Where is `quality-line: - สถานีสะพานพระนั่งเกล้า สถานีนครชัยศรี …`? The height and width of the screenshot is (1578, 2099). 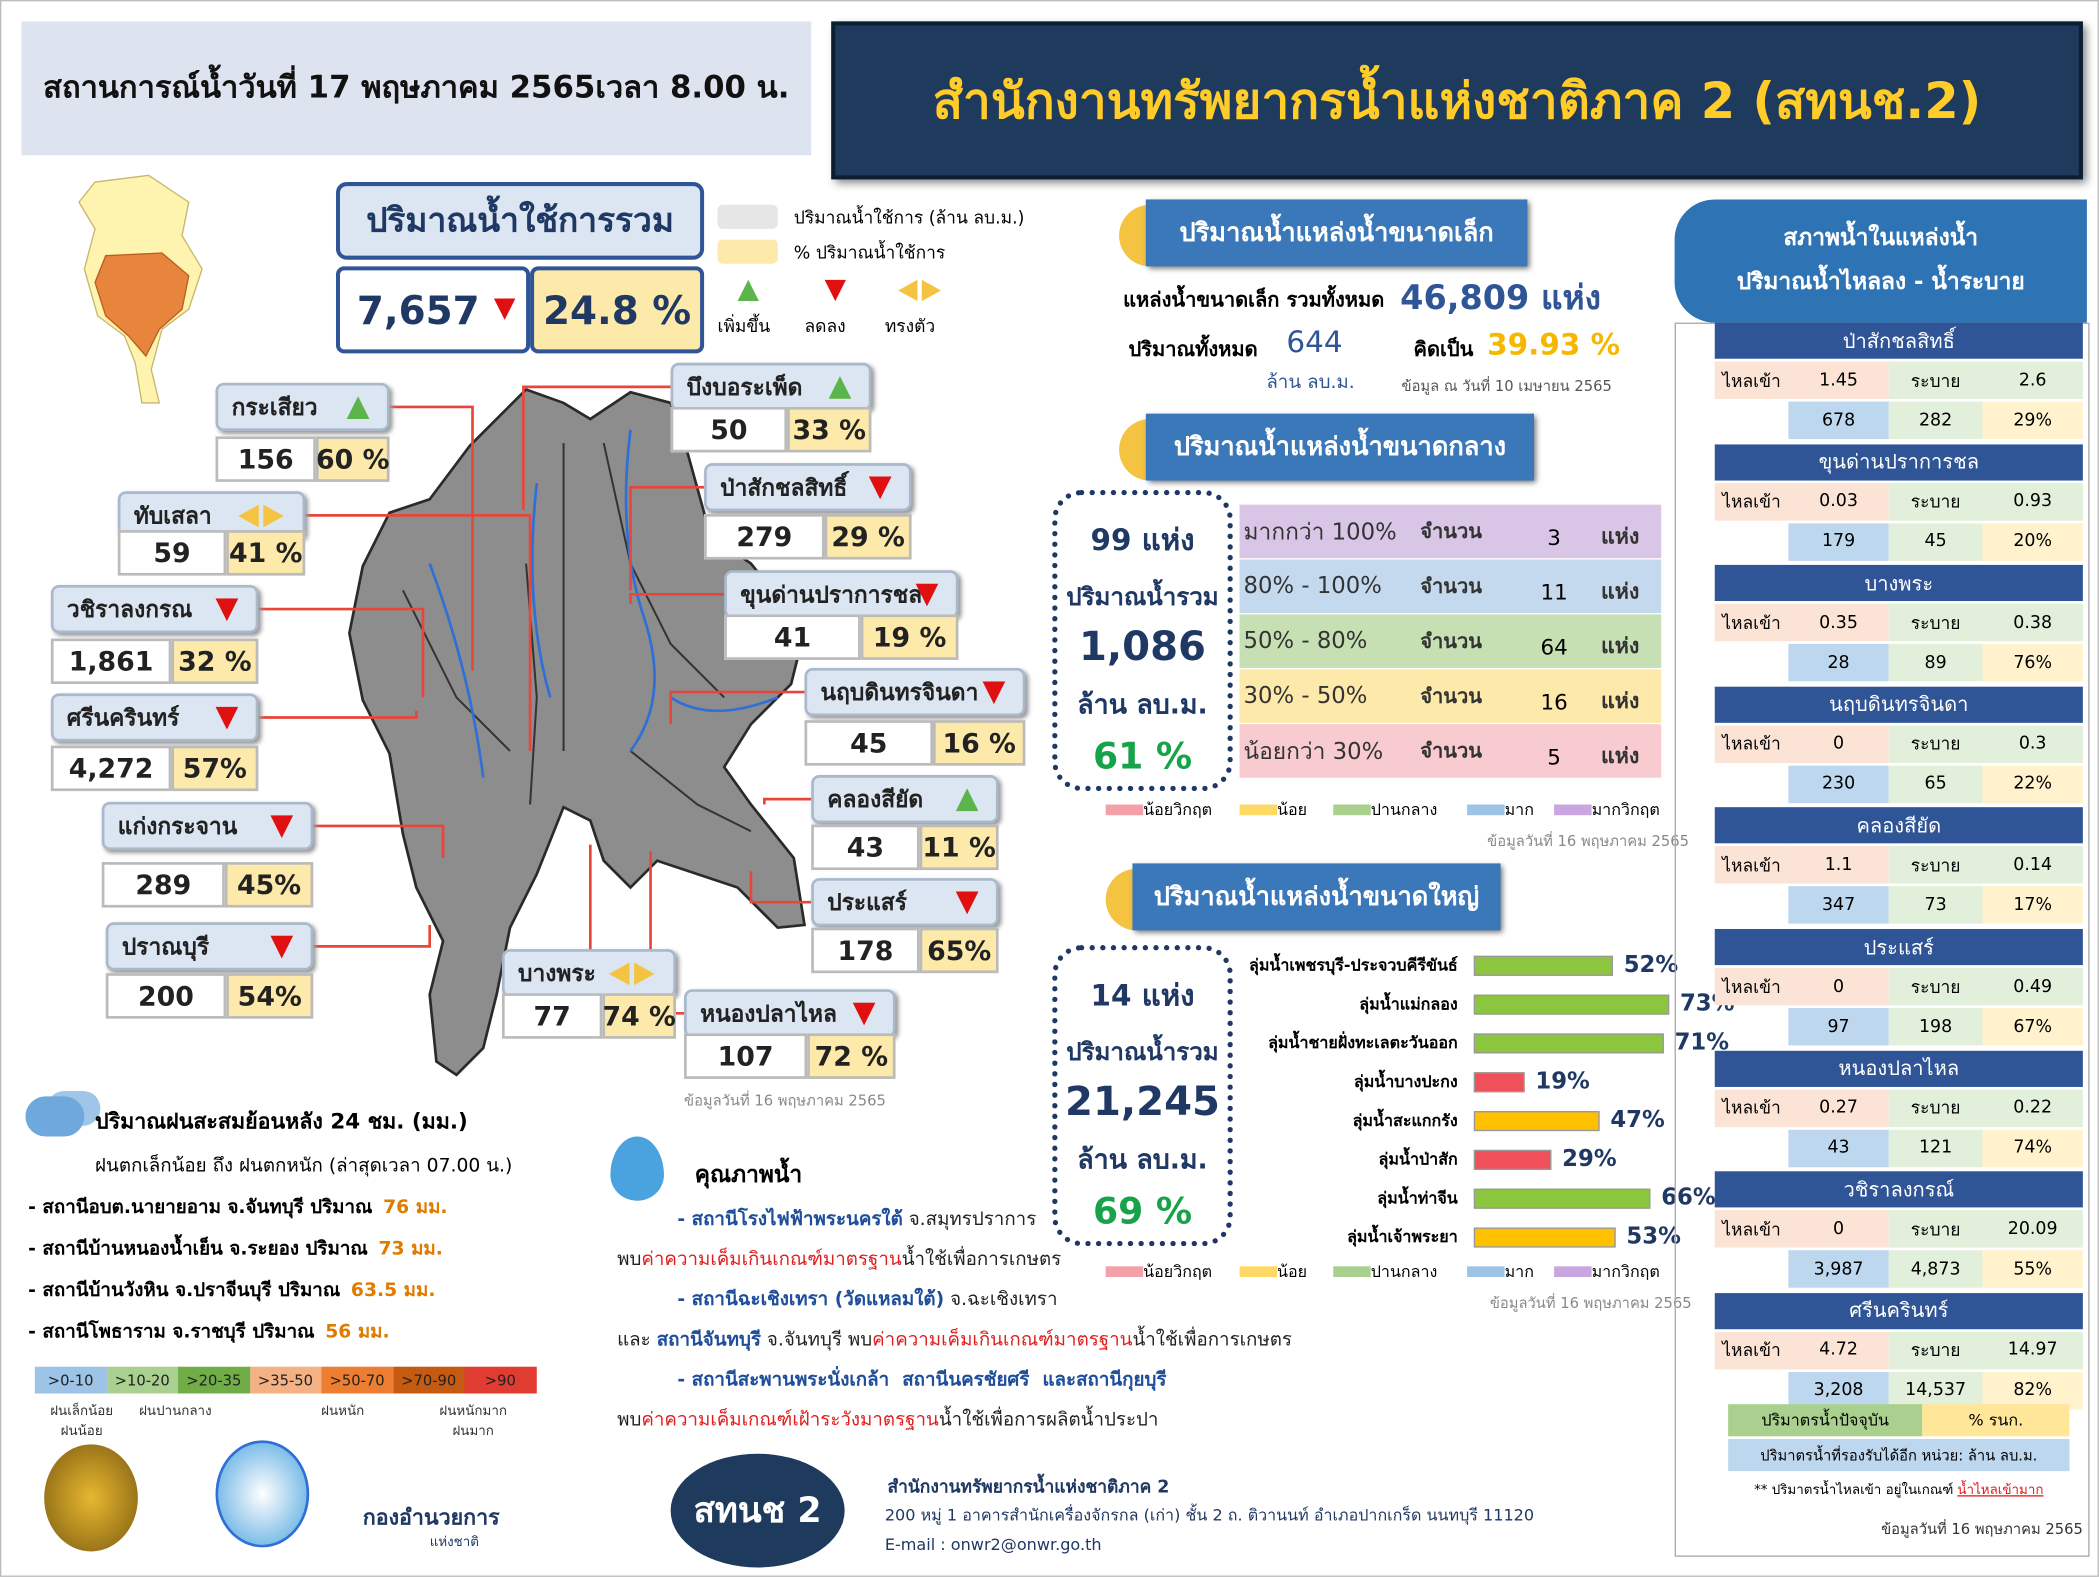 quality-line: - สถานีสะพานพระนั่งเกล้า สถานีนครชัยศรี … is located at coordinates (1052, 1380).